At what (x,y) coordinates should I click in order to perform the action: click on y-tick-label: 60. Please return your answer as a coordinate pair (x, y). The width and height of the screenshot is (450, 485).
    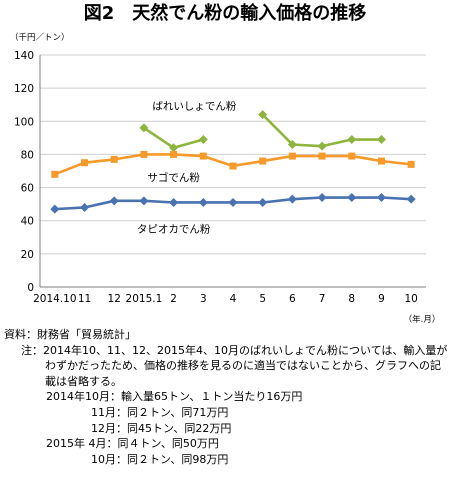
    Looking at the image, I should click on (27, 189).